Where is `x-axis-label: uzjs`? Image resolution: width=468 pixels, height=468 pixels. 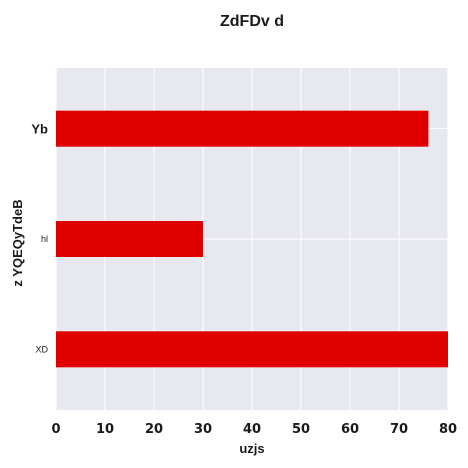 x-axis-label: uzjs is located at coordinates (251, 448).